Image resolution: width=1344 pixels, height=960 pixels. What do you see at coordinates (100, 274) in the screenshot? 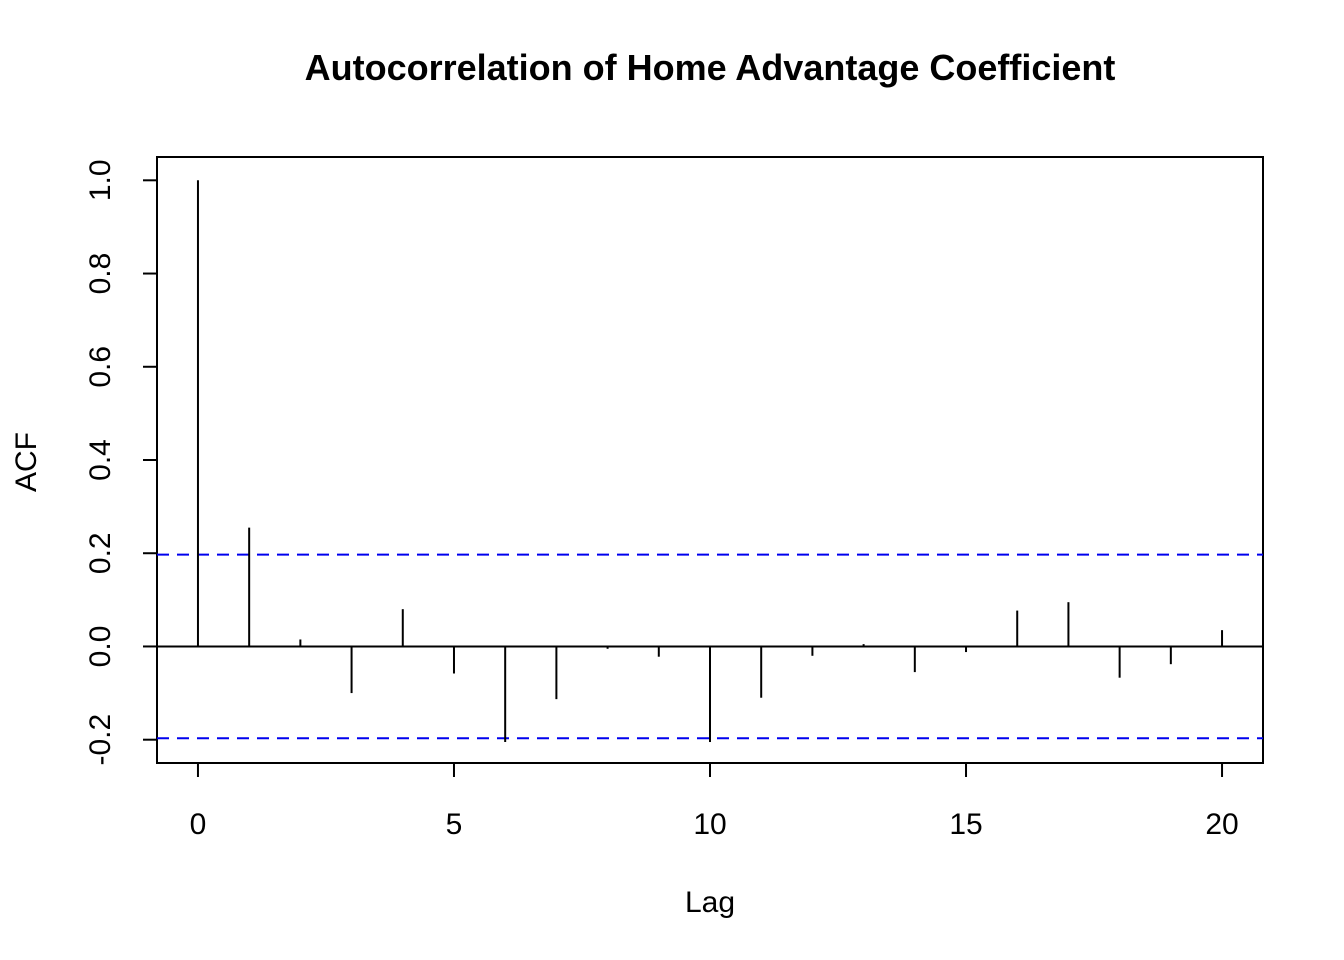
I see `y-tick-label-5: 0.8` at bounding box center [100, 274].